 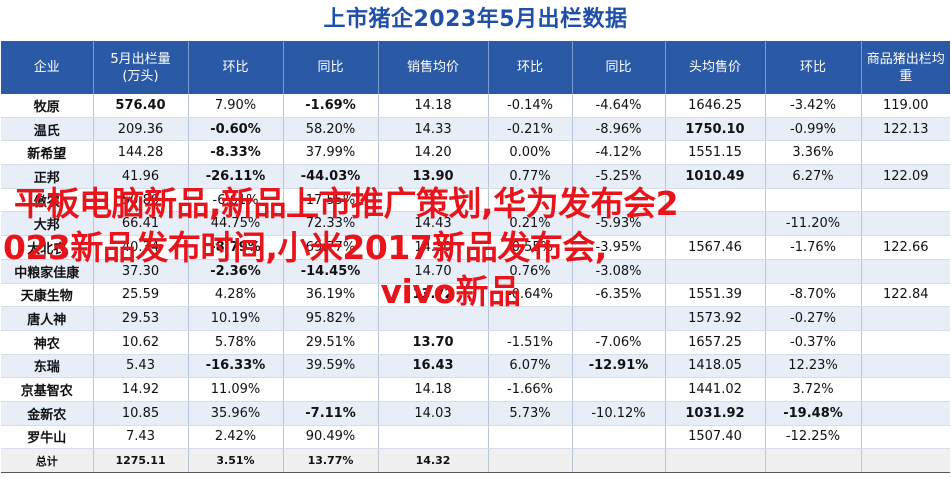 I want to click on page-title: 上市猪企2023年5月出栏数据, so click(x=475, y=19).